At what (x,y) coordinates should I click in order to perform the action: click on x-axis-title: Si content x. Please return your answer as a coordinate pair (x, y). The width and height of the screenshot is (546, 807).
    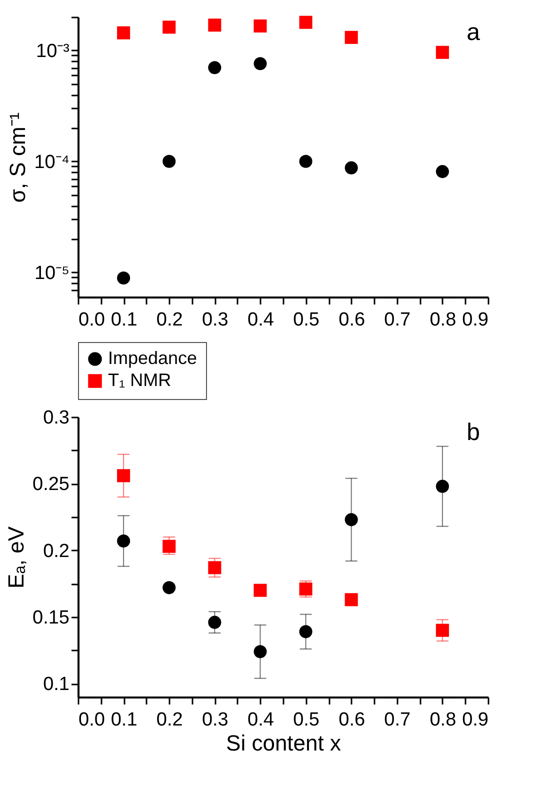
    Looking at the image, I should click on (283, 743).